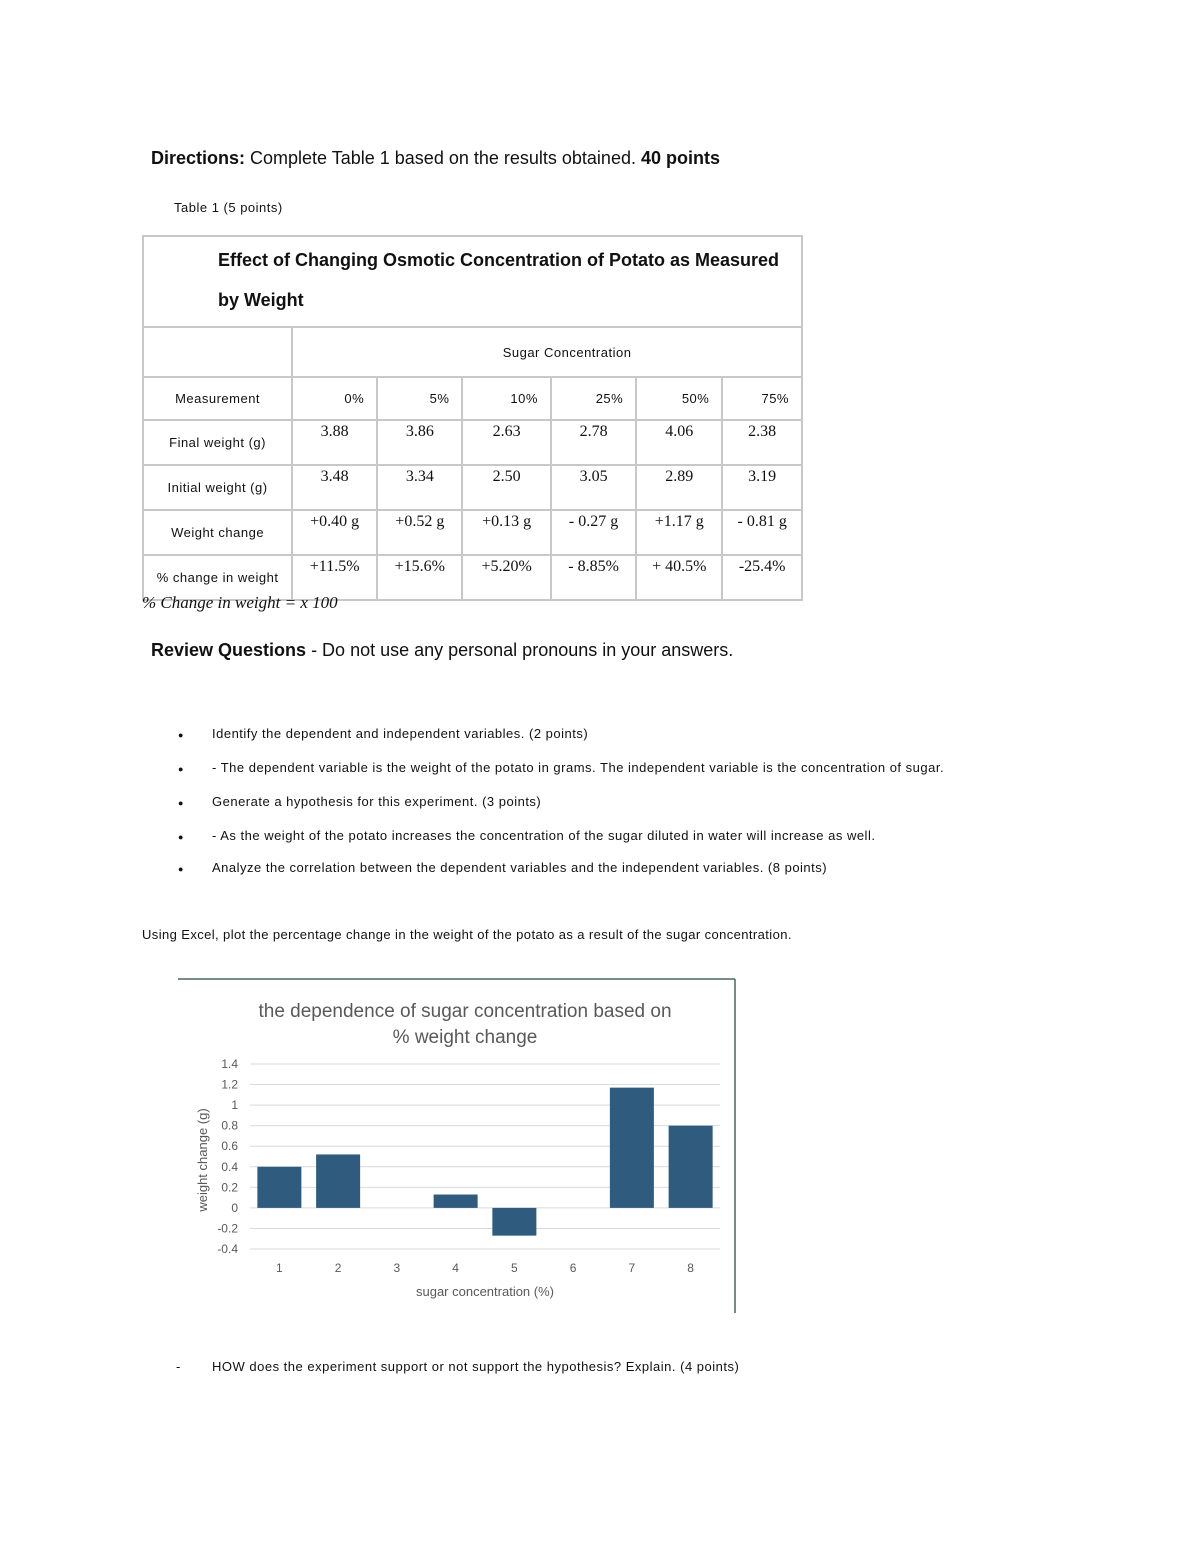 This screenshot has height=1553, width=1200. Describe the element at coordinates (485, 1291) in the screenshot. I see `x-axis-label: sugar concentration (%)` at that location.